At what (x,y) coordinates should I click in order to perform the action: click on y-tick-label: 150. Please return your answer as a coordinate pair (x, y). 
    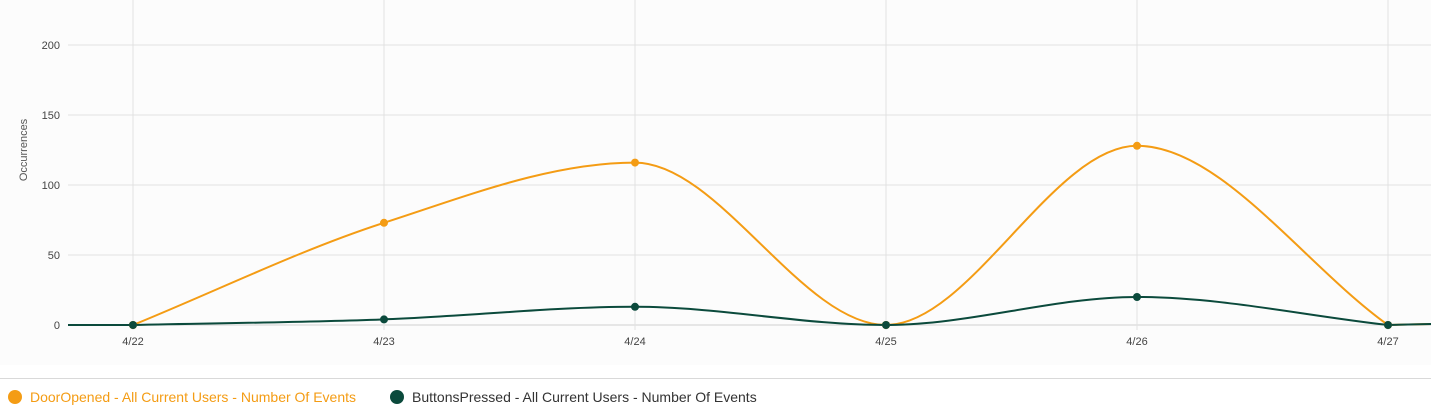
    Looking at the image, I should click on (51, 116).